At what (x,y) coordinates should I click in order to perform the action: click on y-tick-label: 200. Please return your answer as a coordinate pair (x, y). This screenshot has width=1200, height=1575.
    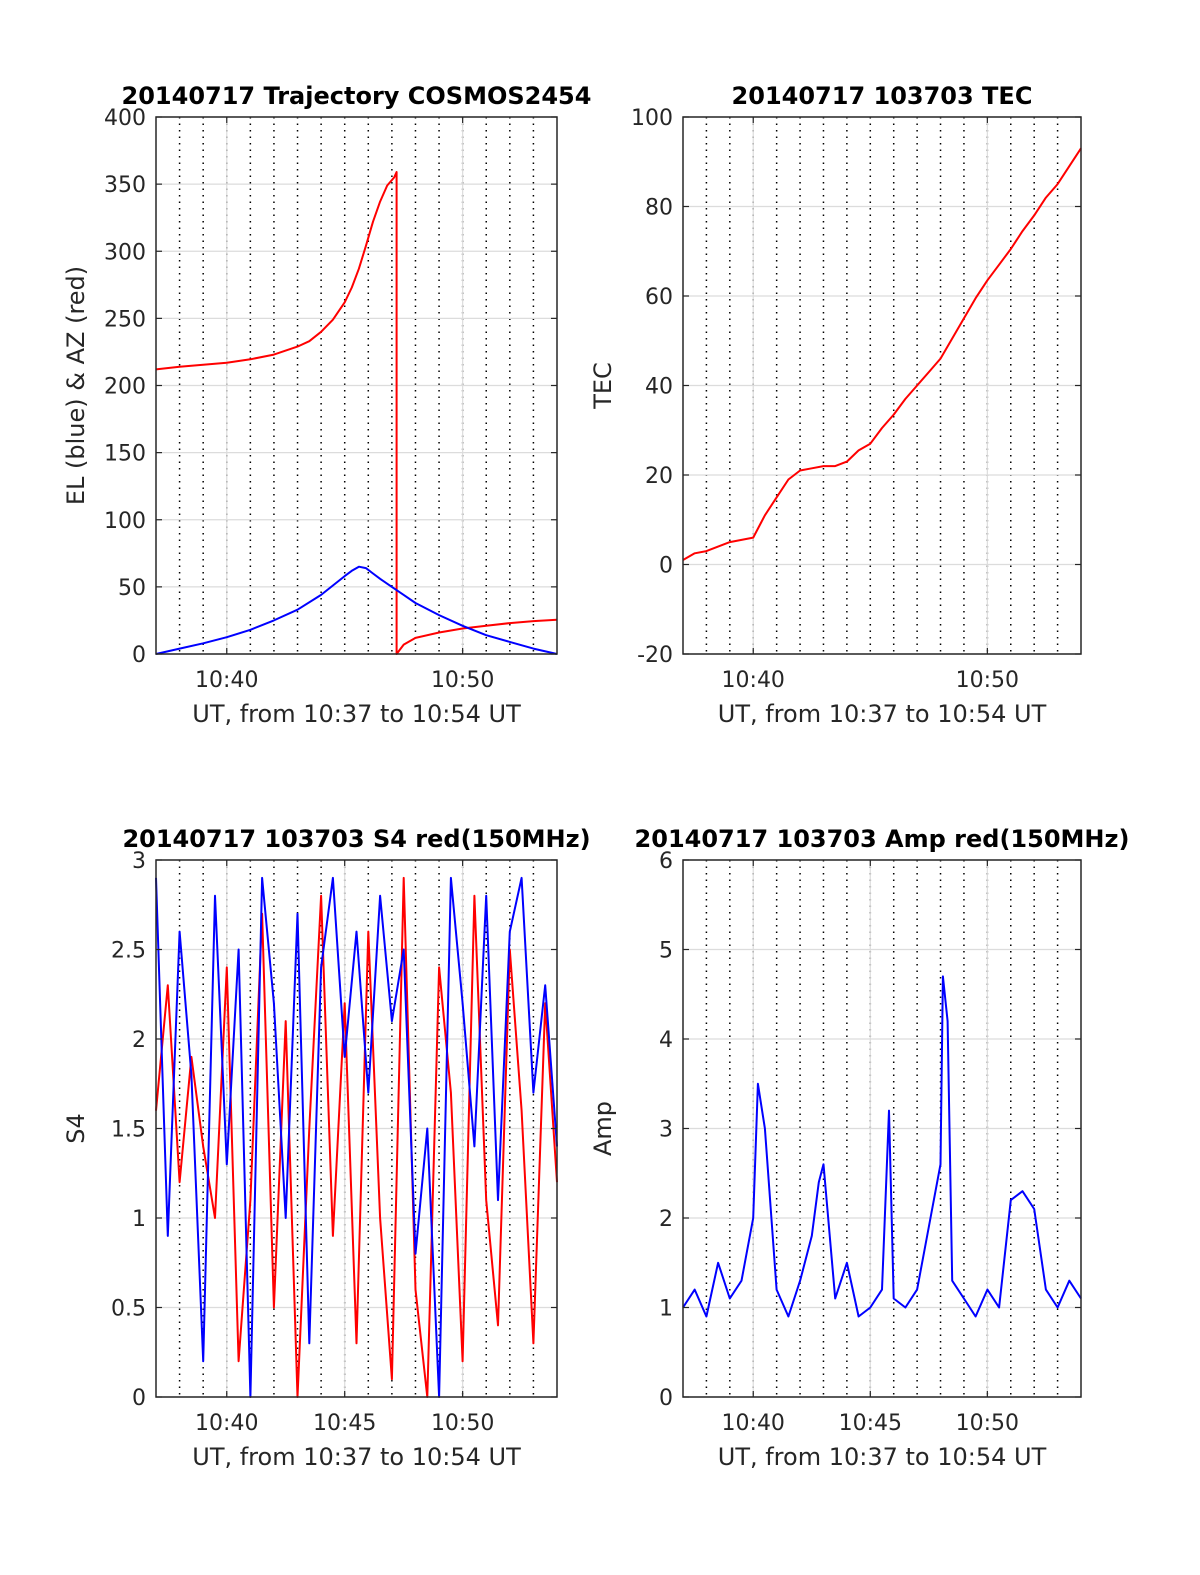
    Looking at the image, I should click on (125, 387).